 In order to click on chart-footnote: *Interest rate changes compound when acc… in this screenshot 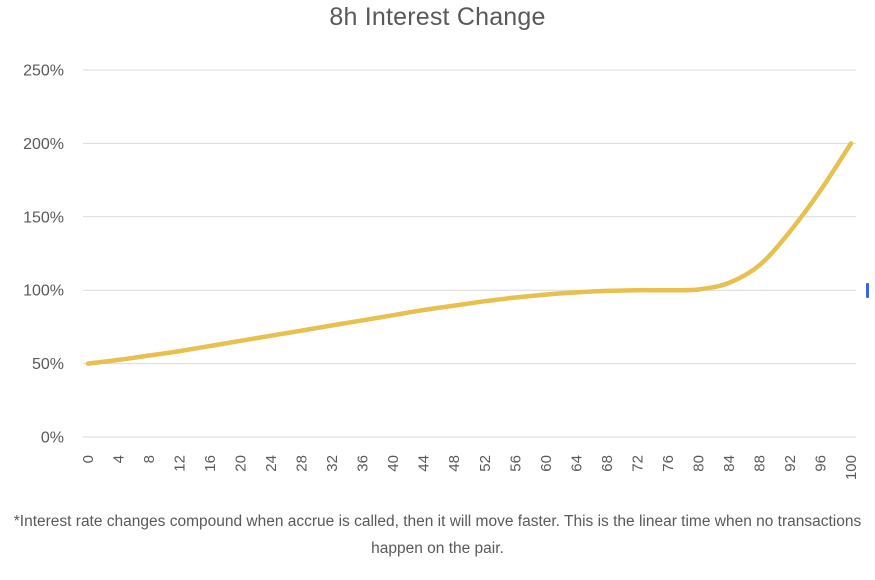, I will do `click(437, 535)`.